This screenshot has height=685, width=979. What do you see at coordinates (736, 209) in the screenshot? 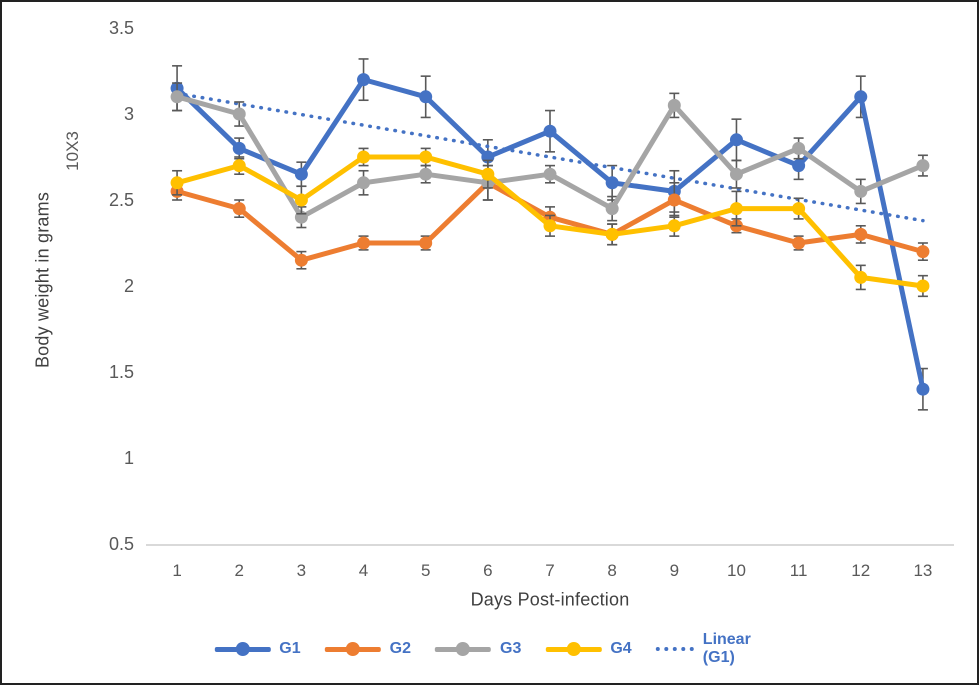
I see `data-point-G4-day10` at bounding box center [736, 209].